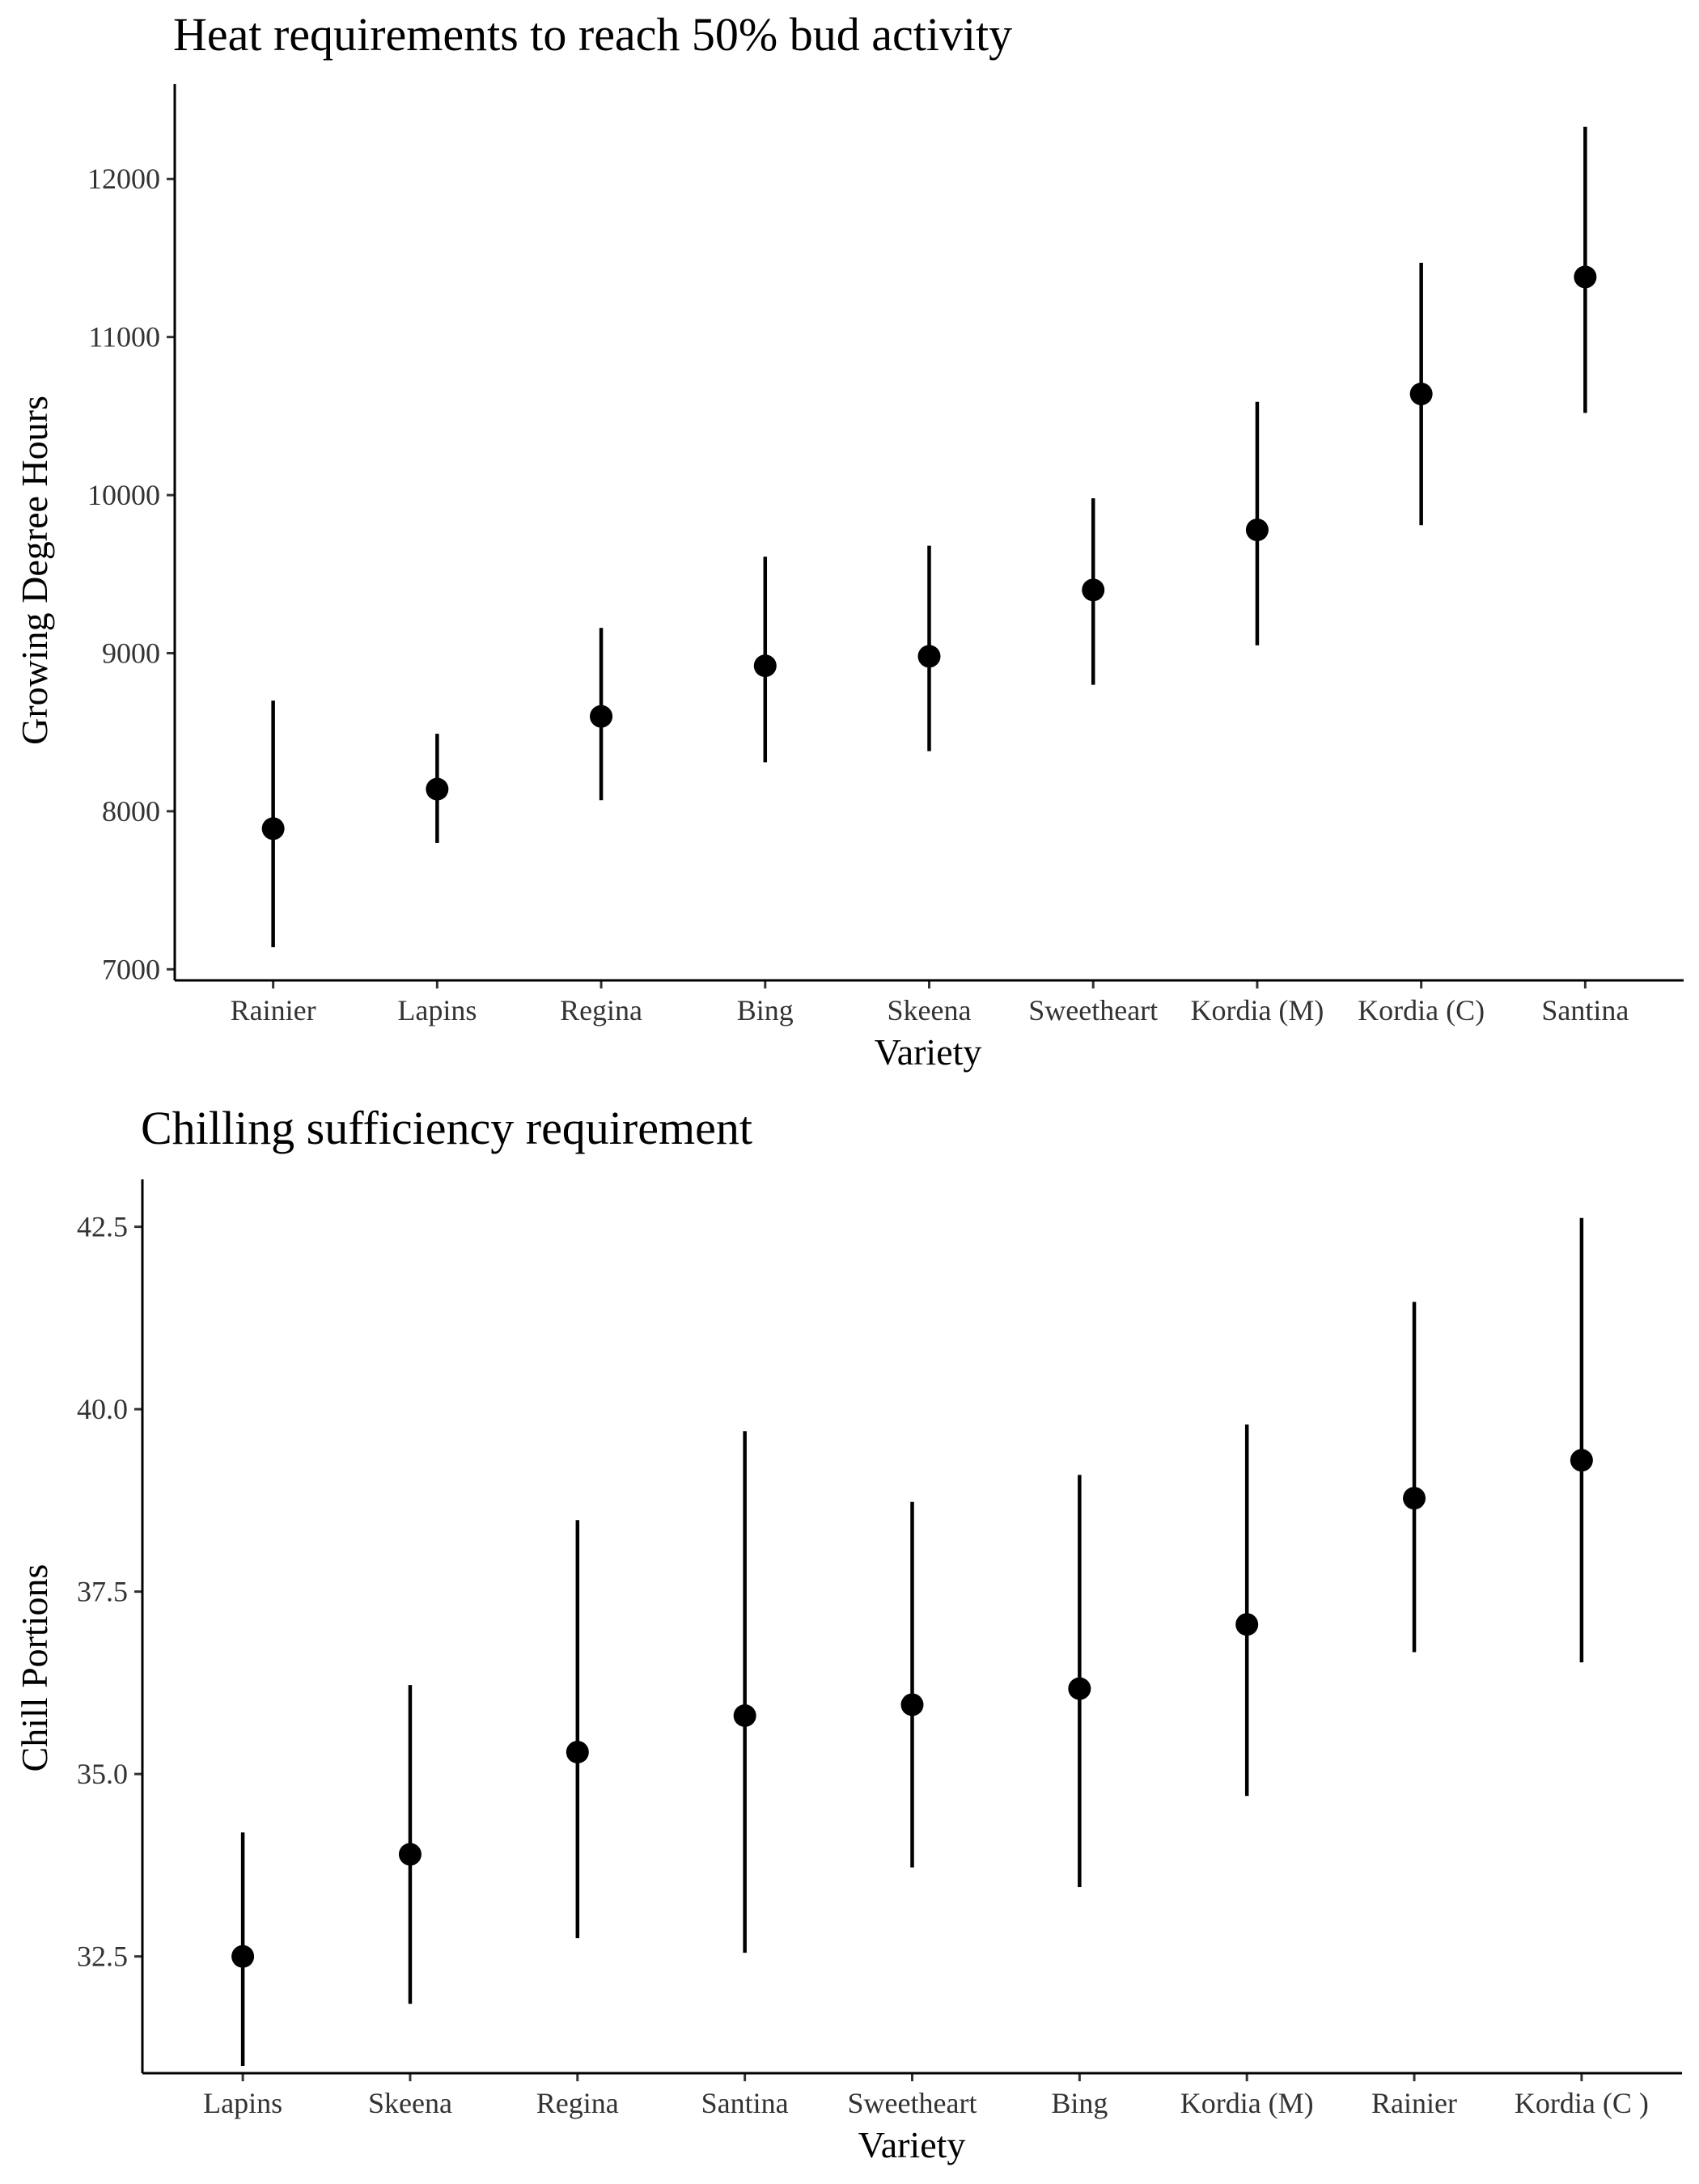 This screenshot has width=1699, height=2184. Describe the element at coordinates (34, 570) in the screenshot. I see `y-axis-title: Growing Degree Hours` at that location.